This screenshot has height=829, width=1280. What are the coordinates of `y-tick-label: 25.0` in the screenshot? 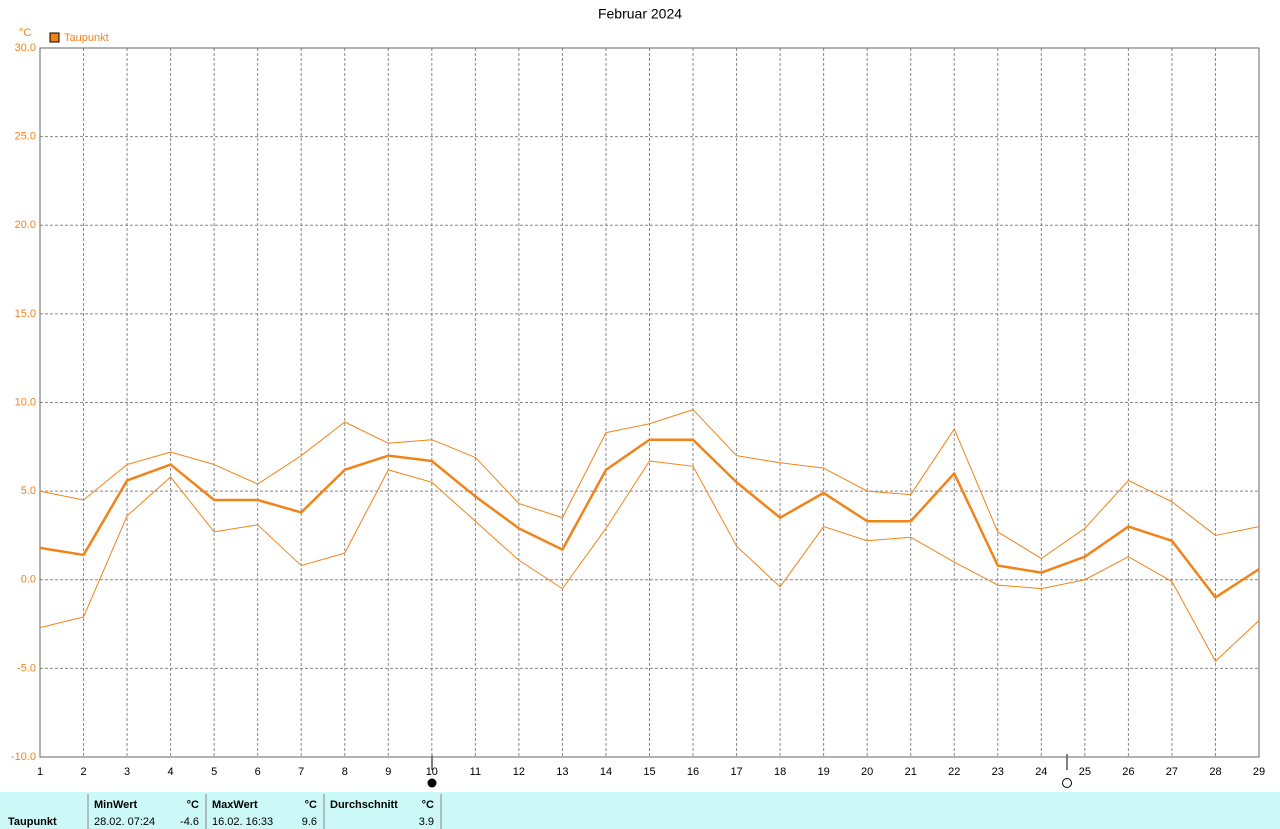 It's located at (25, 137).